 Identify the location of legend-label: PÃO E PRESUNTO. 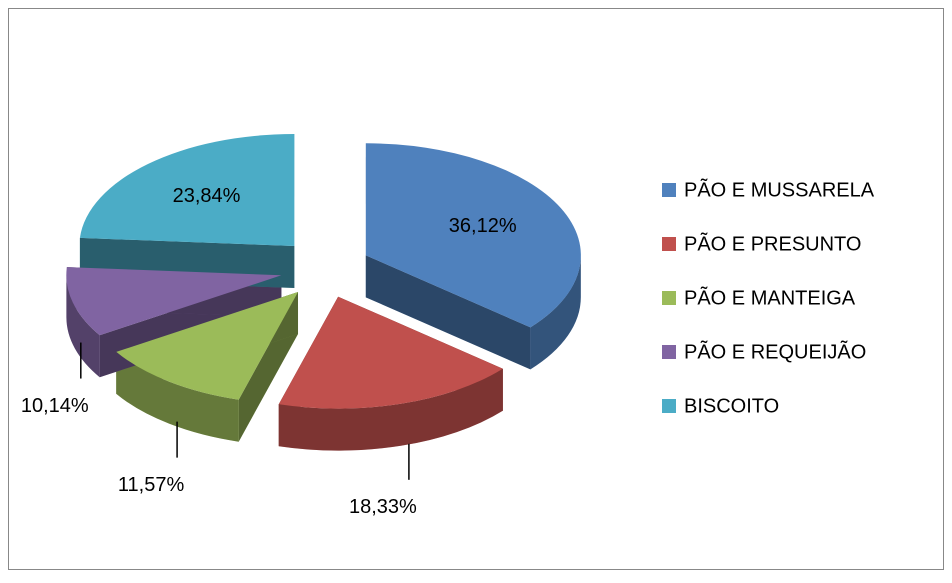
(772, 243).